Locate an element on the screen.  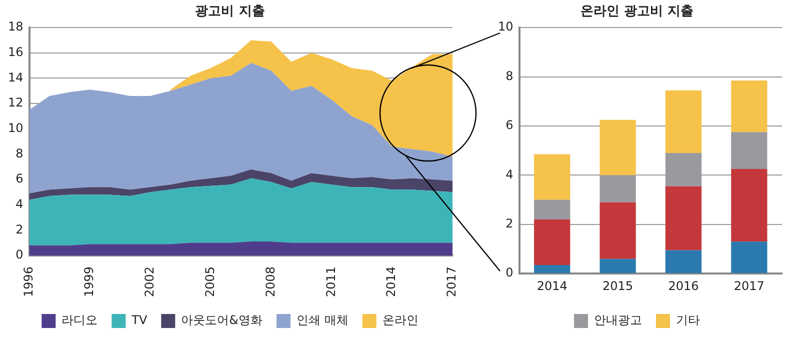
legend-label: 아웃도어&영화 is located at coordinates (222, 320).